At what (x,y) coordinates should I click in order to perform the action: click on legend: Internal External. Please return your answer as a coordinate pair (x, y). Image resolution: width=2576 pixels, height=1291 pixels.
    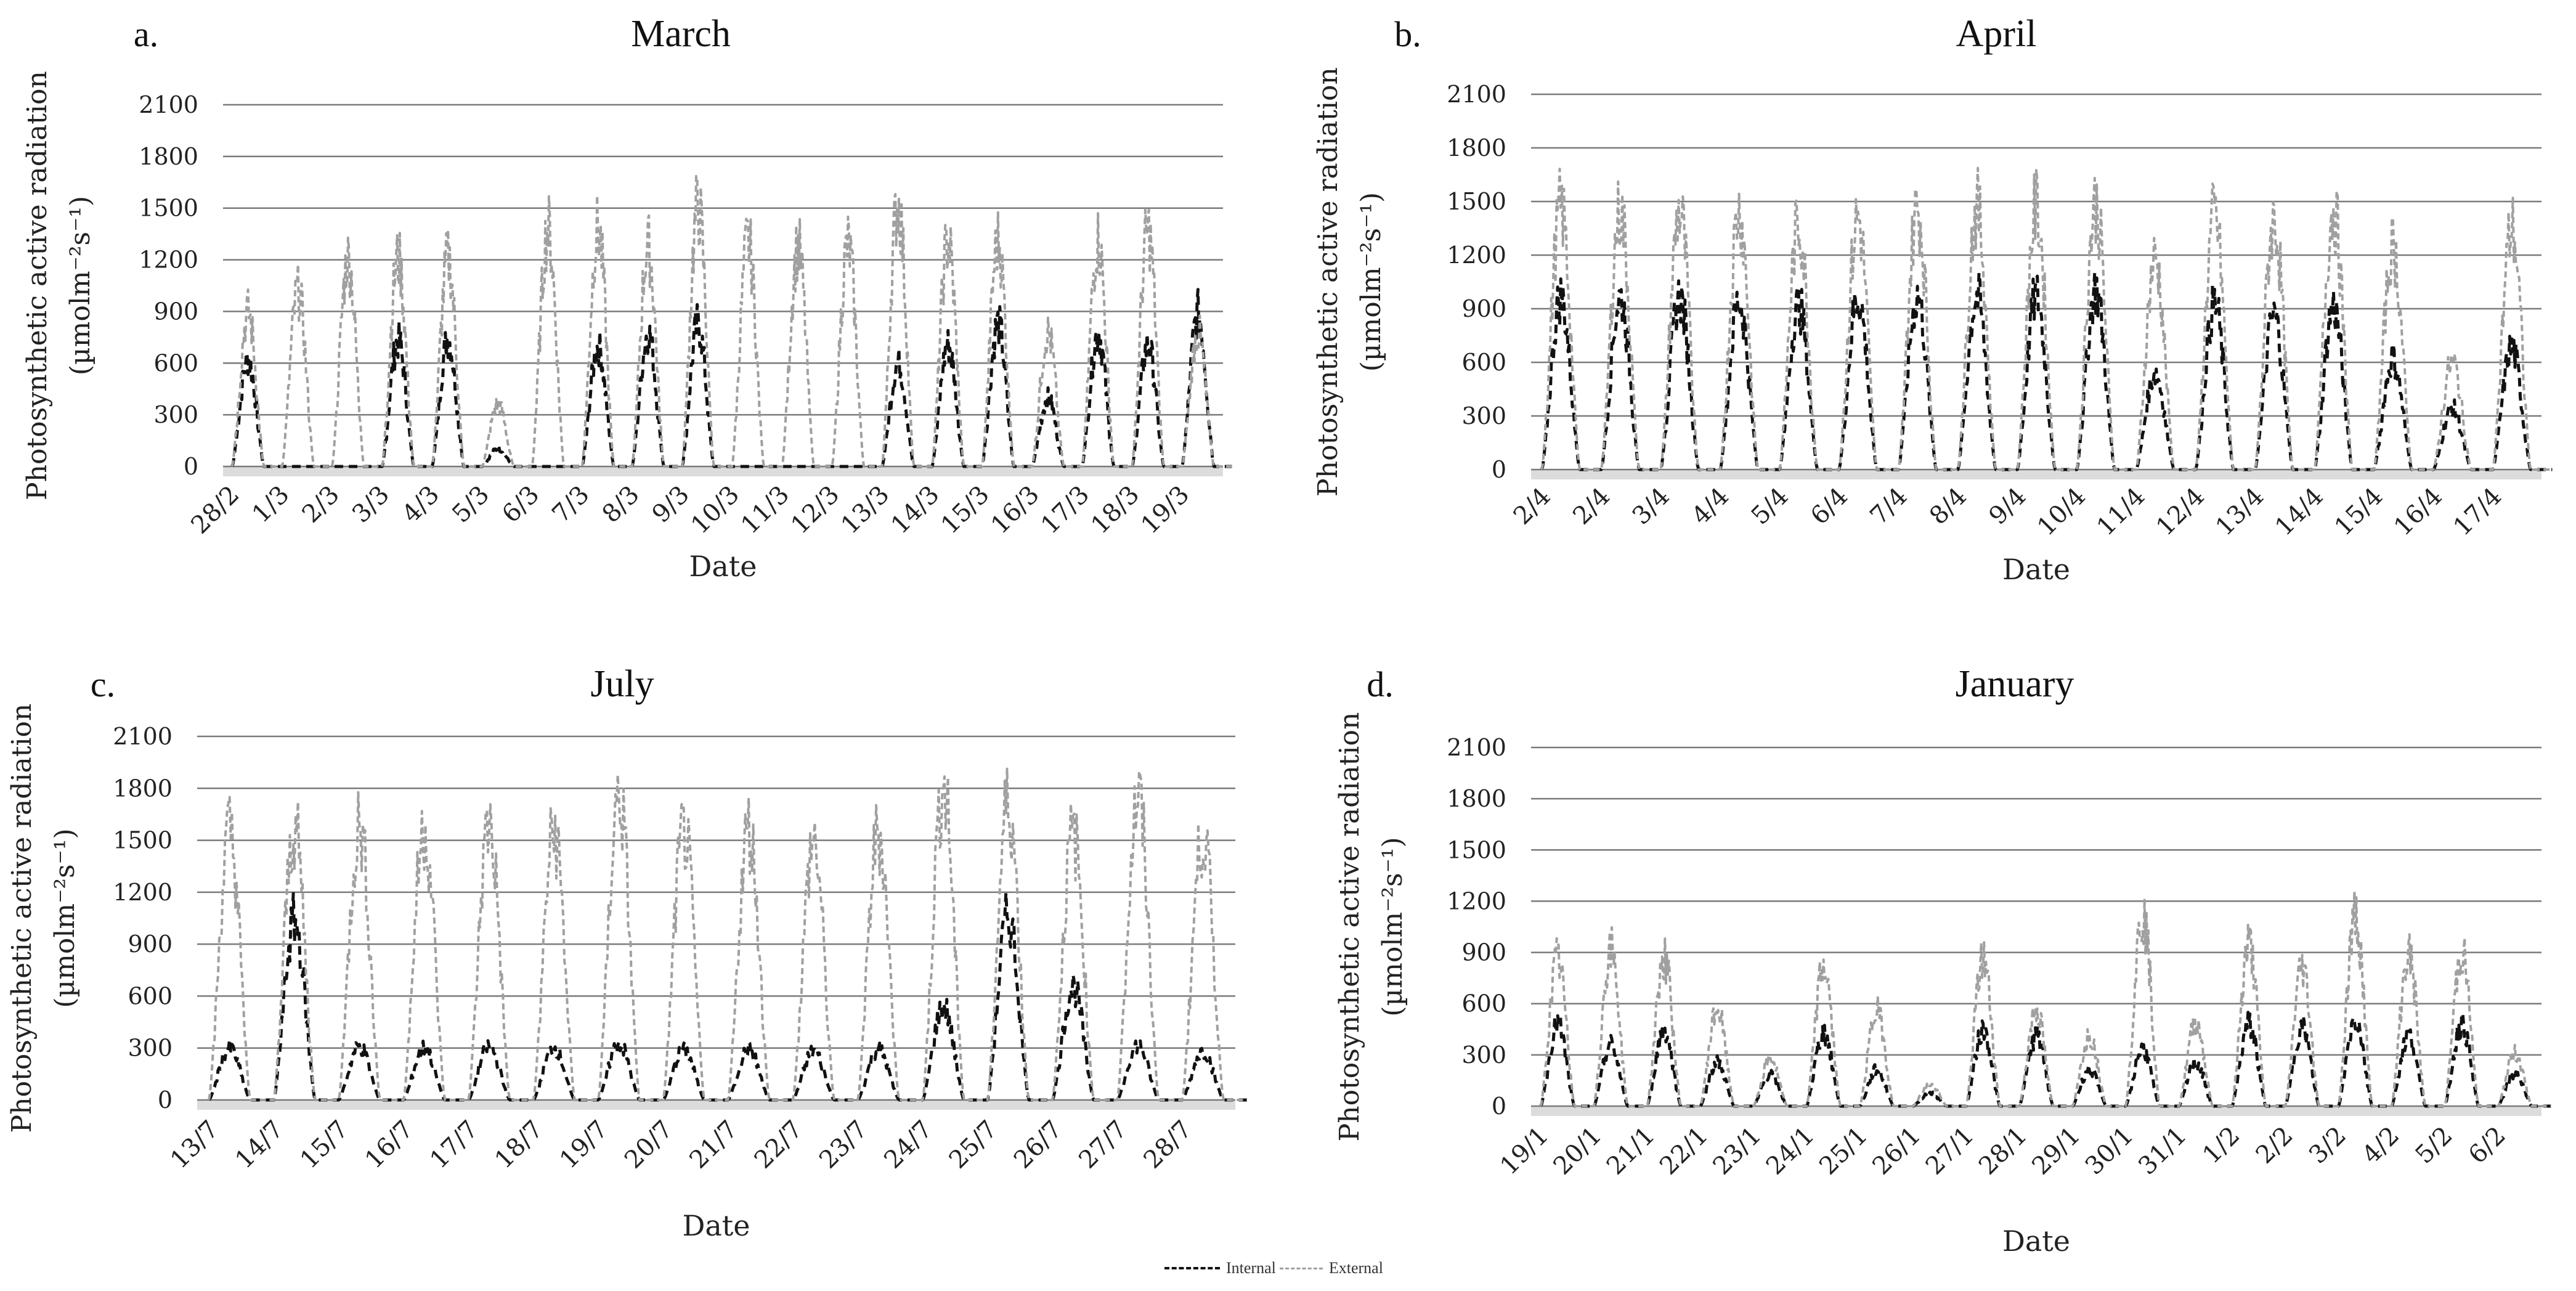
    Looking at the image, I should click on (1274, 1268).